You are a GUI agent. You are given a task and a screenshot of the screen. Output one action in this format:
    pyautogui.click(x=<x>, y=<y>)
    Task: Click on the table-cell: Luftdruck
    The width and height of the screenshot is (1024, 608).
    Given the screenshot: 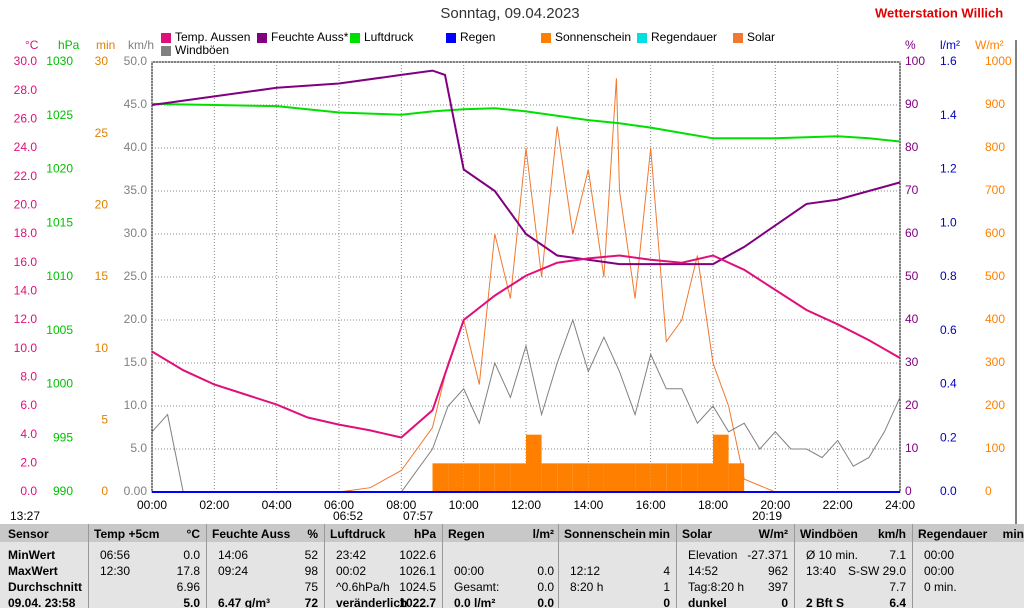 What is the action you would take?
    pyautogui.click(x=358, y=534)
    